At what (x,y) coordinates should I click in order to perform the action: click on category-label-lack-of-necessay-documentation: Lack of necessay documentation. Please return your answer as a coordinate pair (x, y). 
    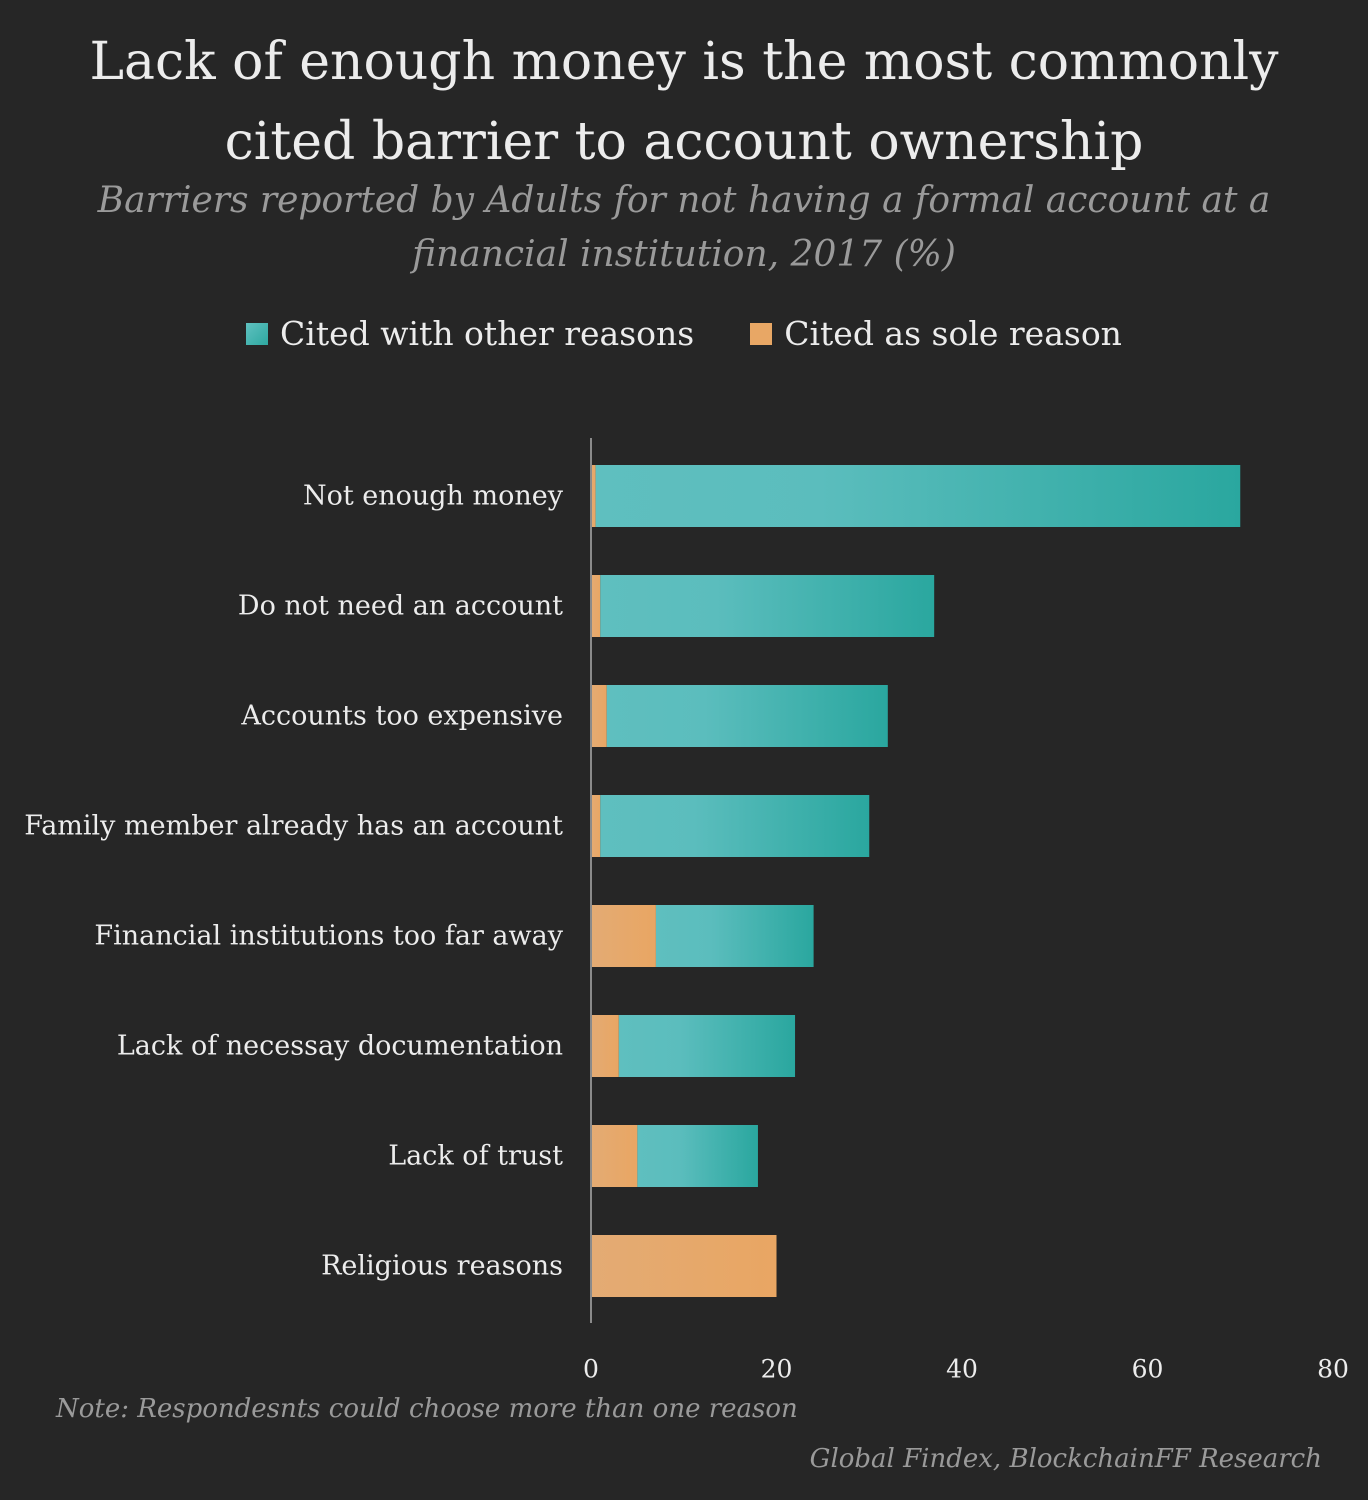
    Looking at the image, I should click on (340, 1046).